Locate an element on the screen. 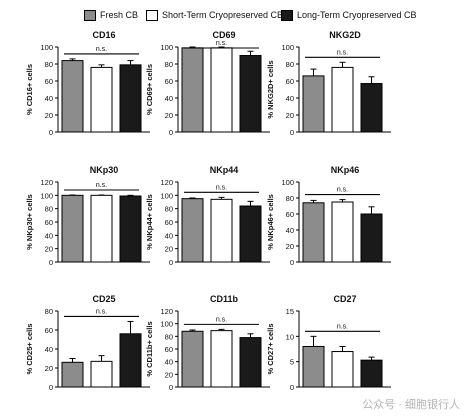 This screenshot has width=468, height=416. significance-label-cd16: n.s. is located at coordinates (101, 49).